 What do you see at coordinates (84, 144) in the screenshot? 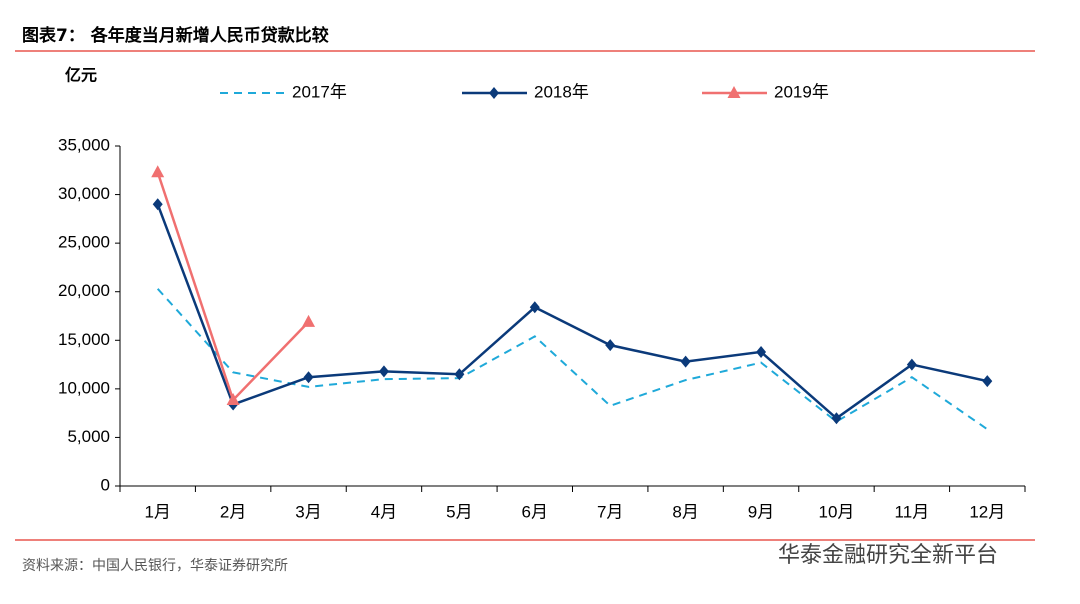
I see `y-tick-label: 35,000` at bounding box center [84, 144].